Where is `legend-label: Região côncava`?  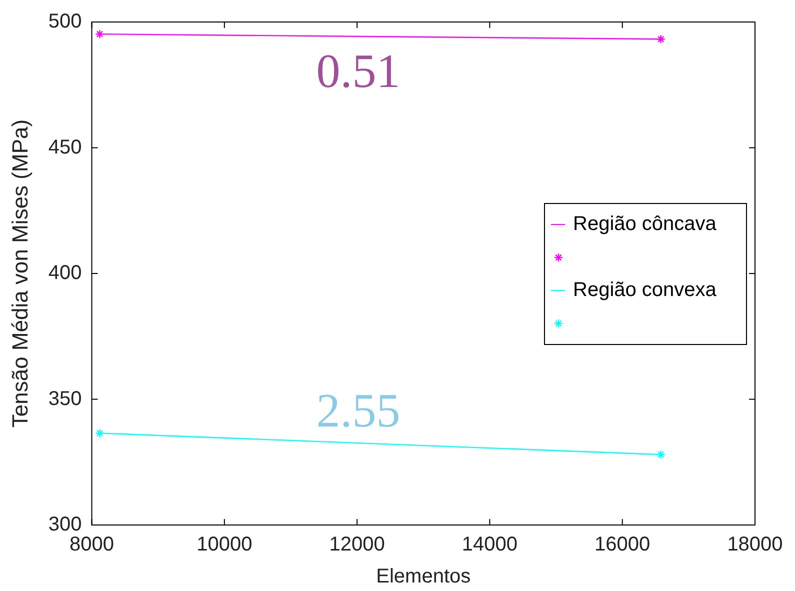
legend-label: Região côncava is located at coordinates (644, 224).